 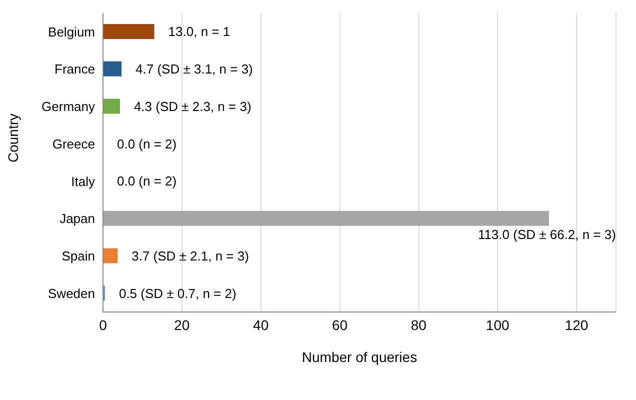 What do you see at coordinates (576, 324) in the screenshot?
I see `x-tick-label: 120` at bounding box center [576, 324].